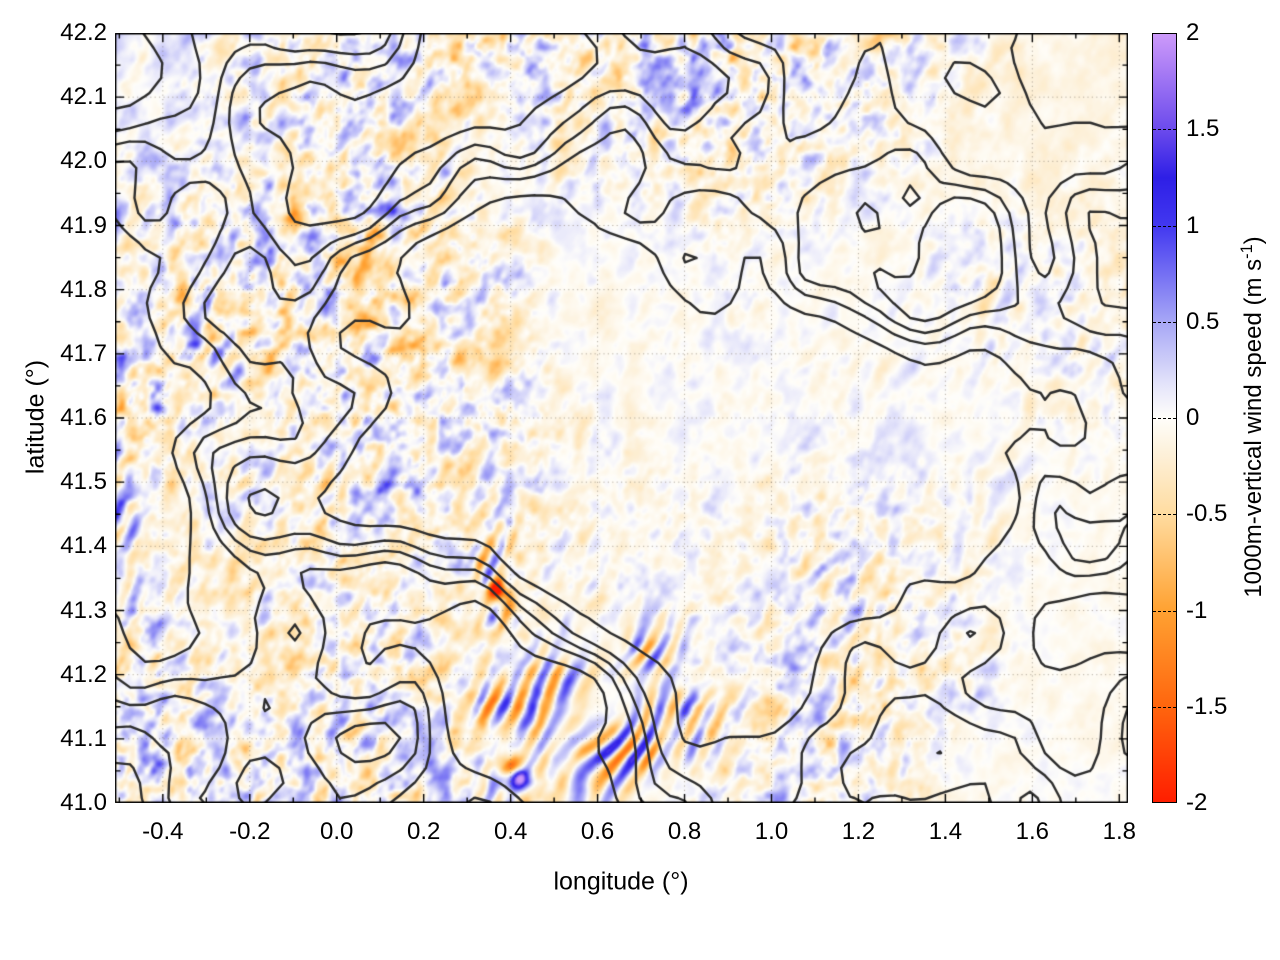 The width and height of the screenshot is (1280, 960). What do you see at coordinates (771, 831) in the screenshot?
I see `x-tick-label: 1.0` at bounding box center [771, 831].